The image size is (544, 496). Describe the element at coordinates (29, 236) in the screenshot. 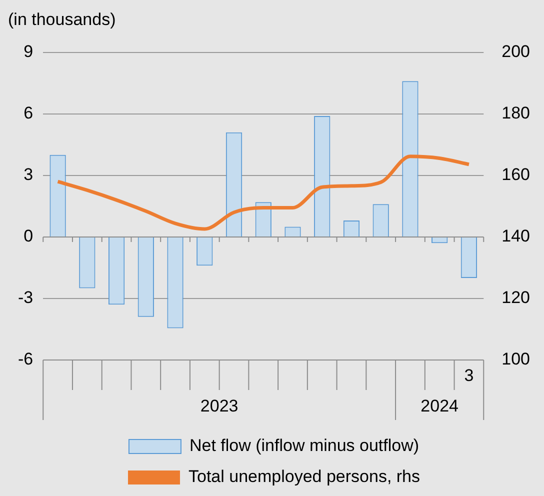

I see `y-tick-label: 0` at that location.